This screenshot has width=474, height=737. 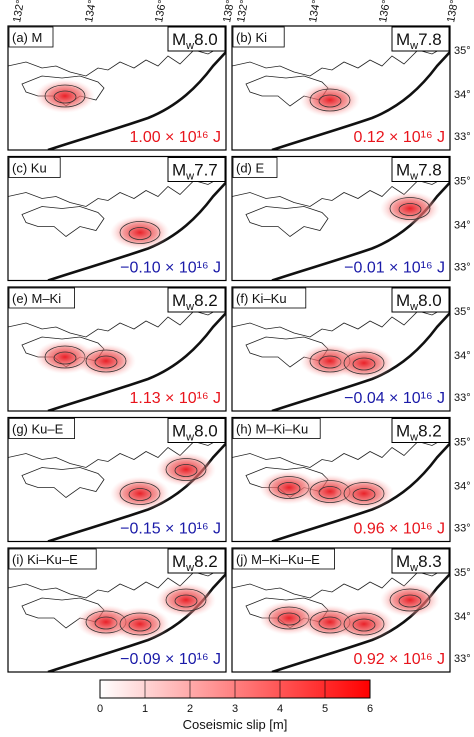 I want to click on colorbar-tick-label: 4, so click(x=280, y=709).